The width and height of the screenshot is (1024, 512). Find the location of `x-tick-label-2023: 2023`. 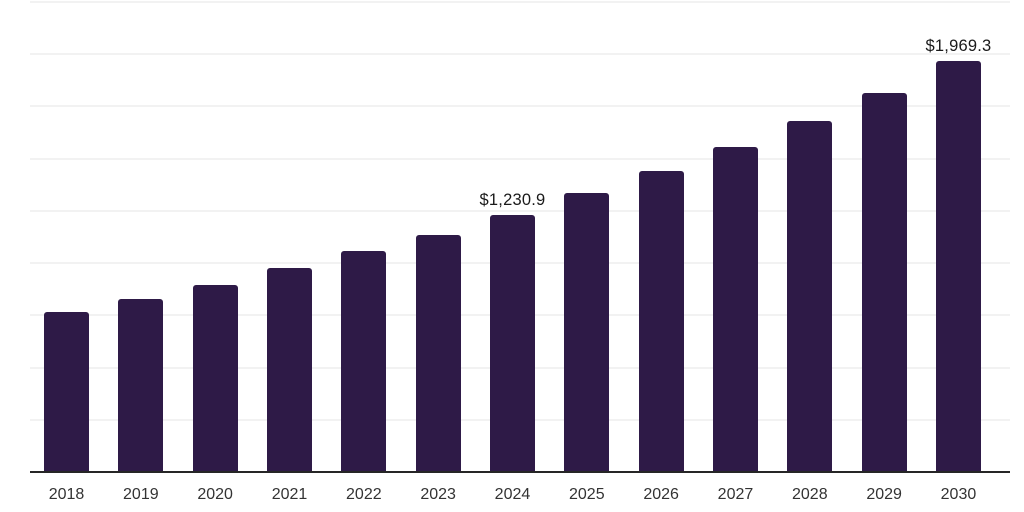

x-tick-label-2023: 2023 is located at coordinates (438, 494).